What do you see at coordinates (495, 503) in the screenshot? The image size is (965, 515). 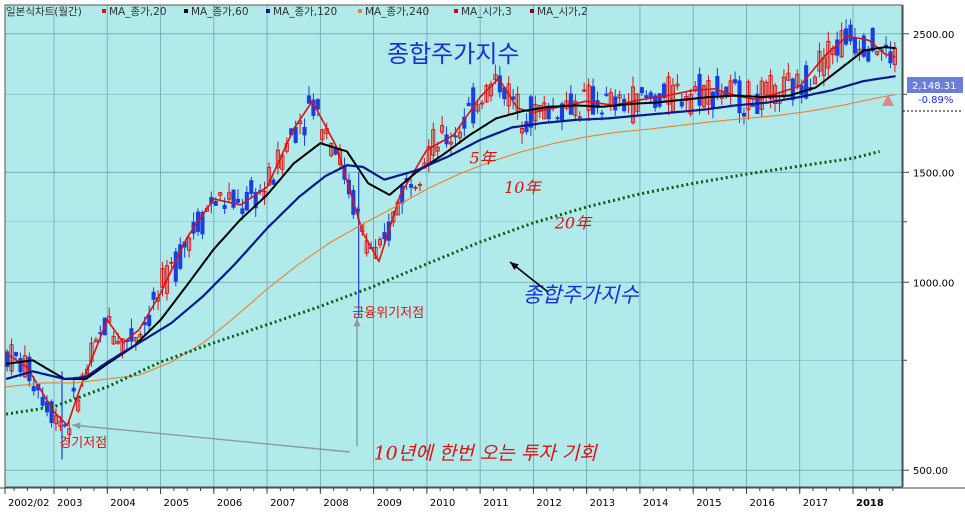 I see `x-tick-label: 2011` at bounding box center [495, 503].